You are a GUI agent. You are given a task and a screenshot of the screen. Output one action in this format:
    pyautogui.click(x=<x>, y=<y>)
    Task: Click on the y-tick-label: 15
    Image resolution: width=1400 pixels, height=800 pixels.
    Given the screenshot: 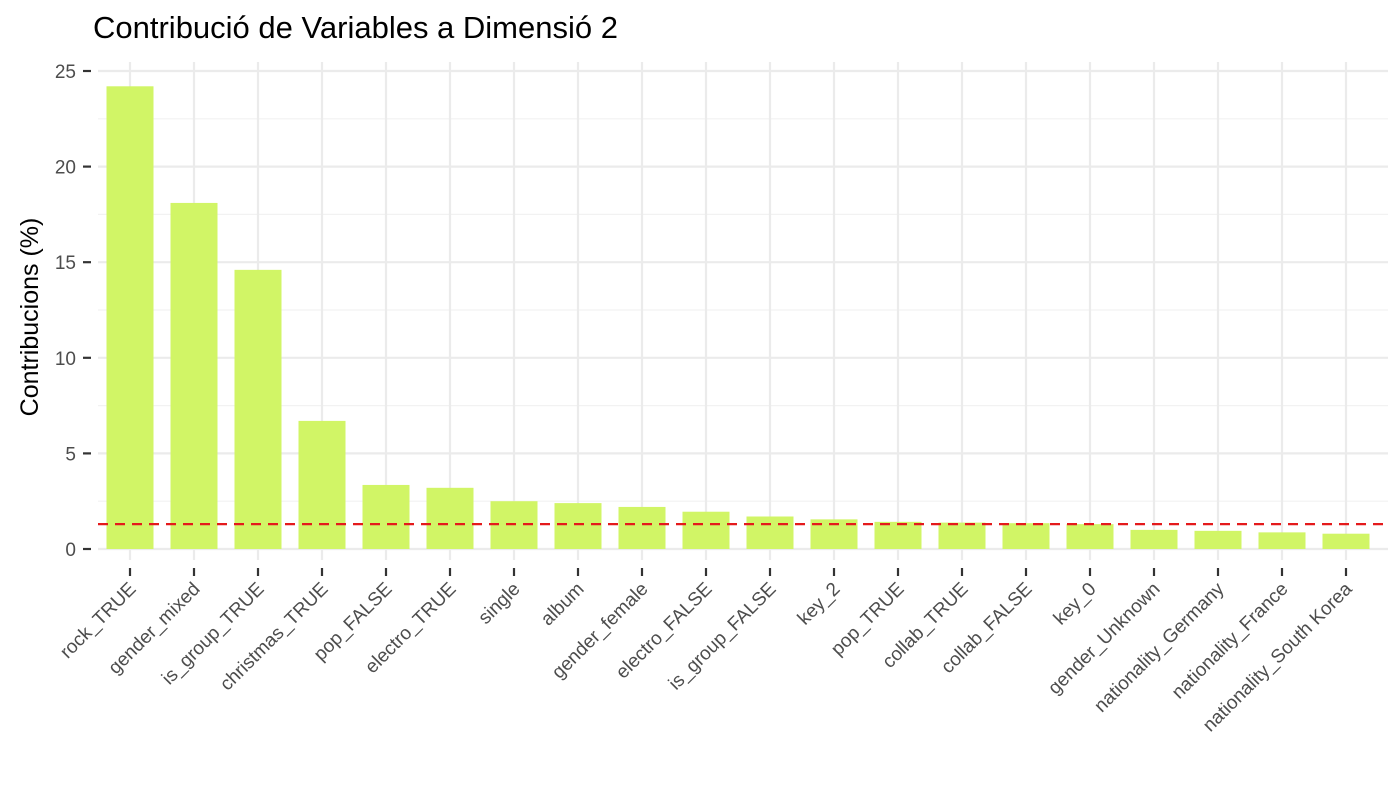 What is the action you would take?
    pyautogui.click(x=65, y=263)
    